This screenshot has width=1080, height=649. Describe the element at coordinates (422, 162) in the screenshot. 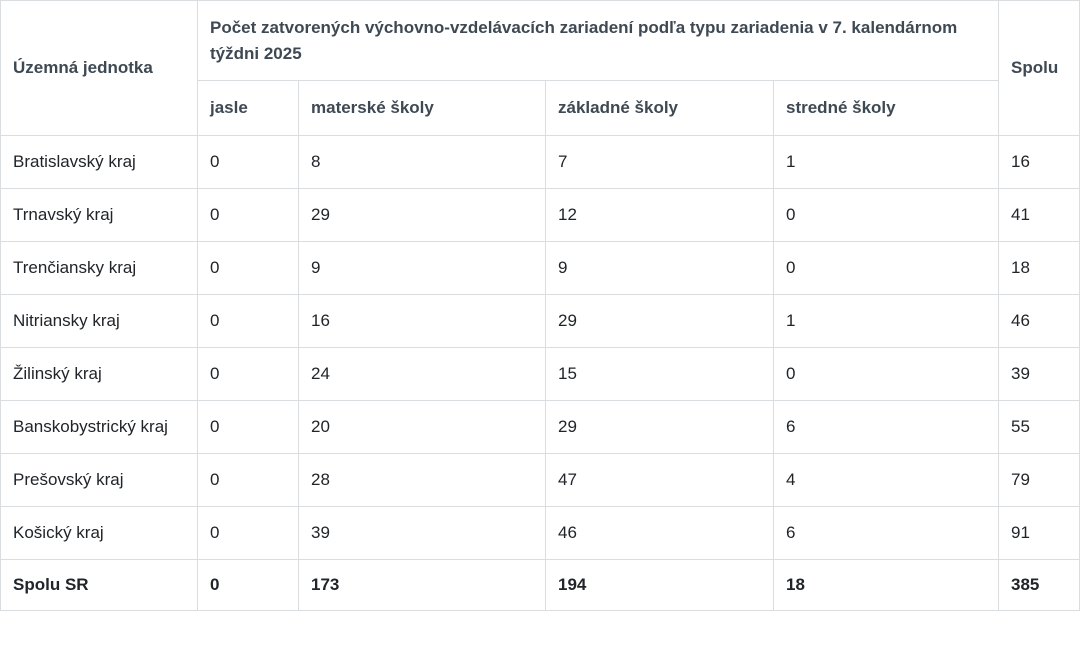

I see `value-cell: 8` at that location.